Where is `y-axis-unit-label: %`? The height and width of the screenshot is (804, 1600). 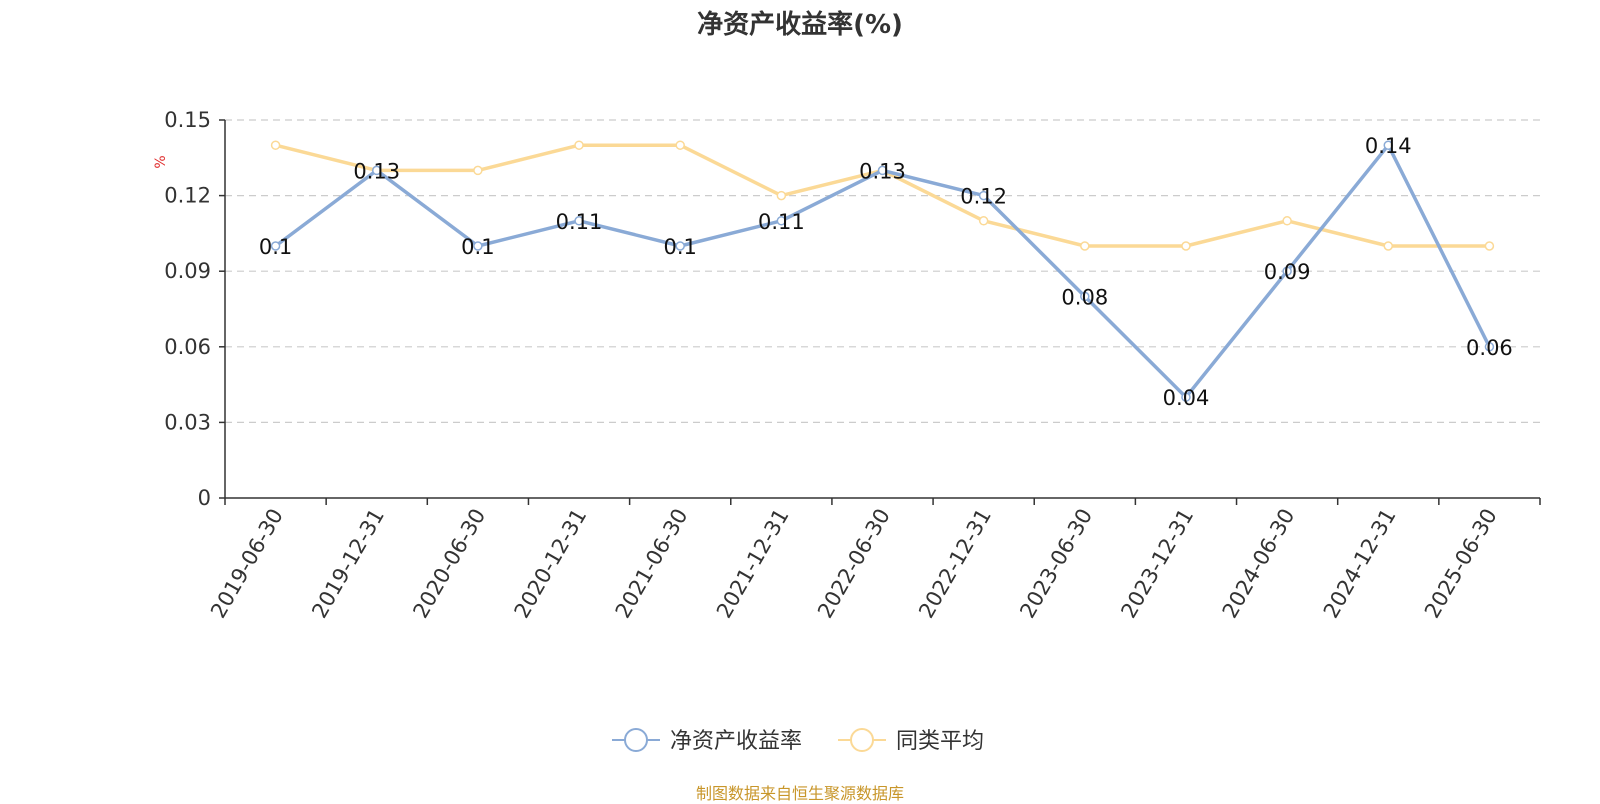 y-axis-unit-label: % is located at coordinates (161, 161).